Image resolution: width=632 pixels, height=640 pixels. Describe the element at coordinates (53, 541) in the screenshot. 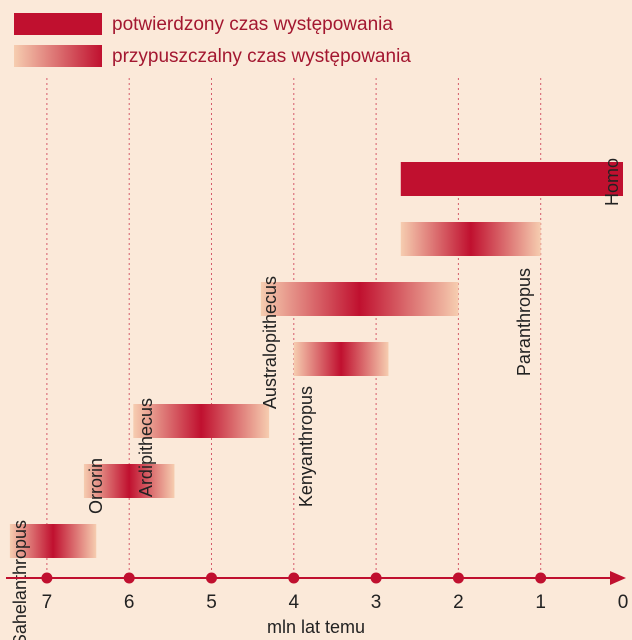

I see `bar-sahelanthropus` at that location.